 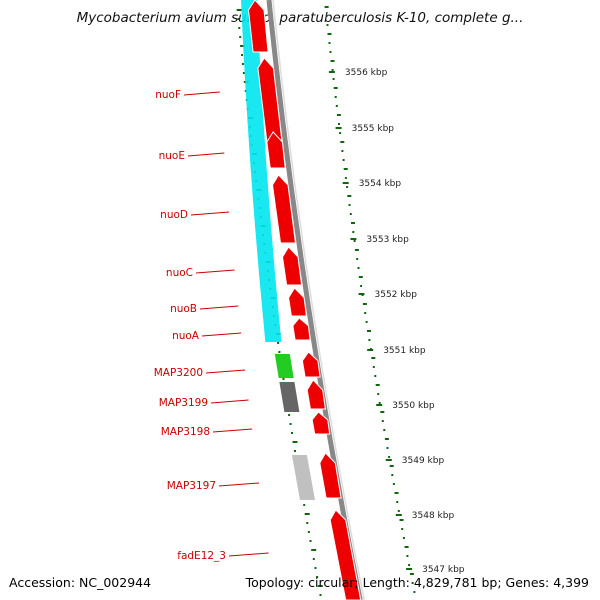 What do you see at coordinates (80, 582) in the screenshot?
I see `accession-label: Accession: NC_002944` at bounding box center [80, 582].